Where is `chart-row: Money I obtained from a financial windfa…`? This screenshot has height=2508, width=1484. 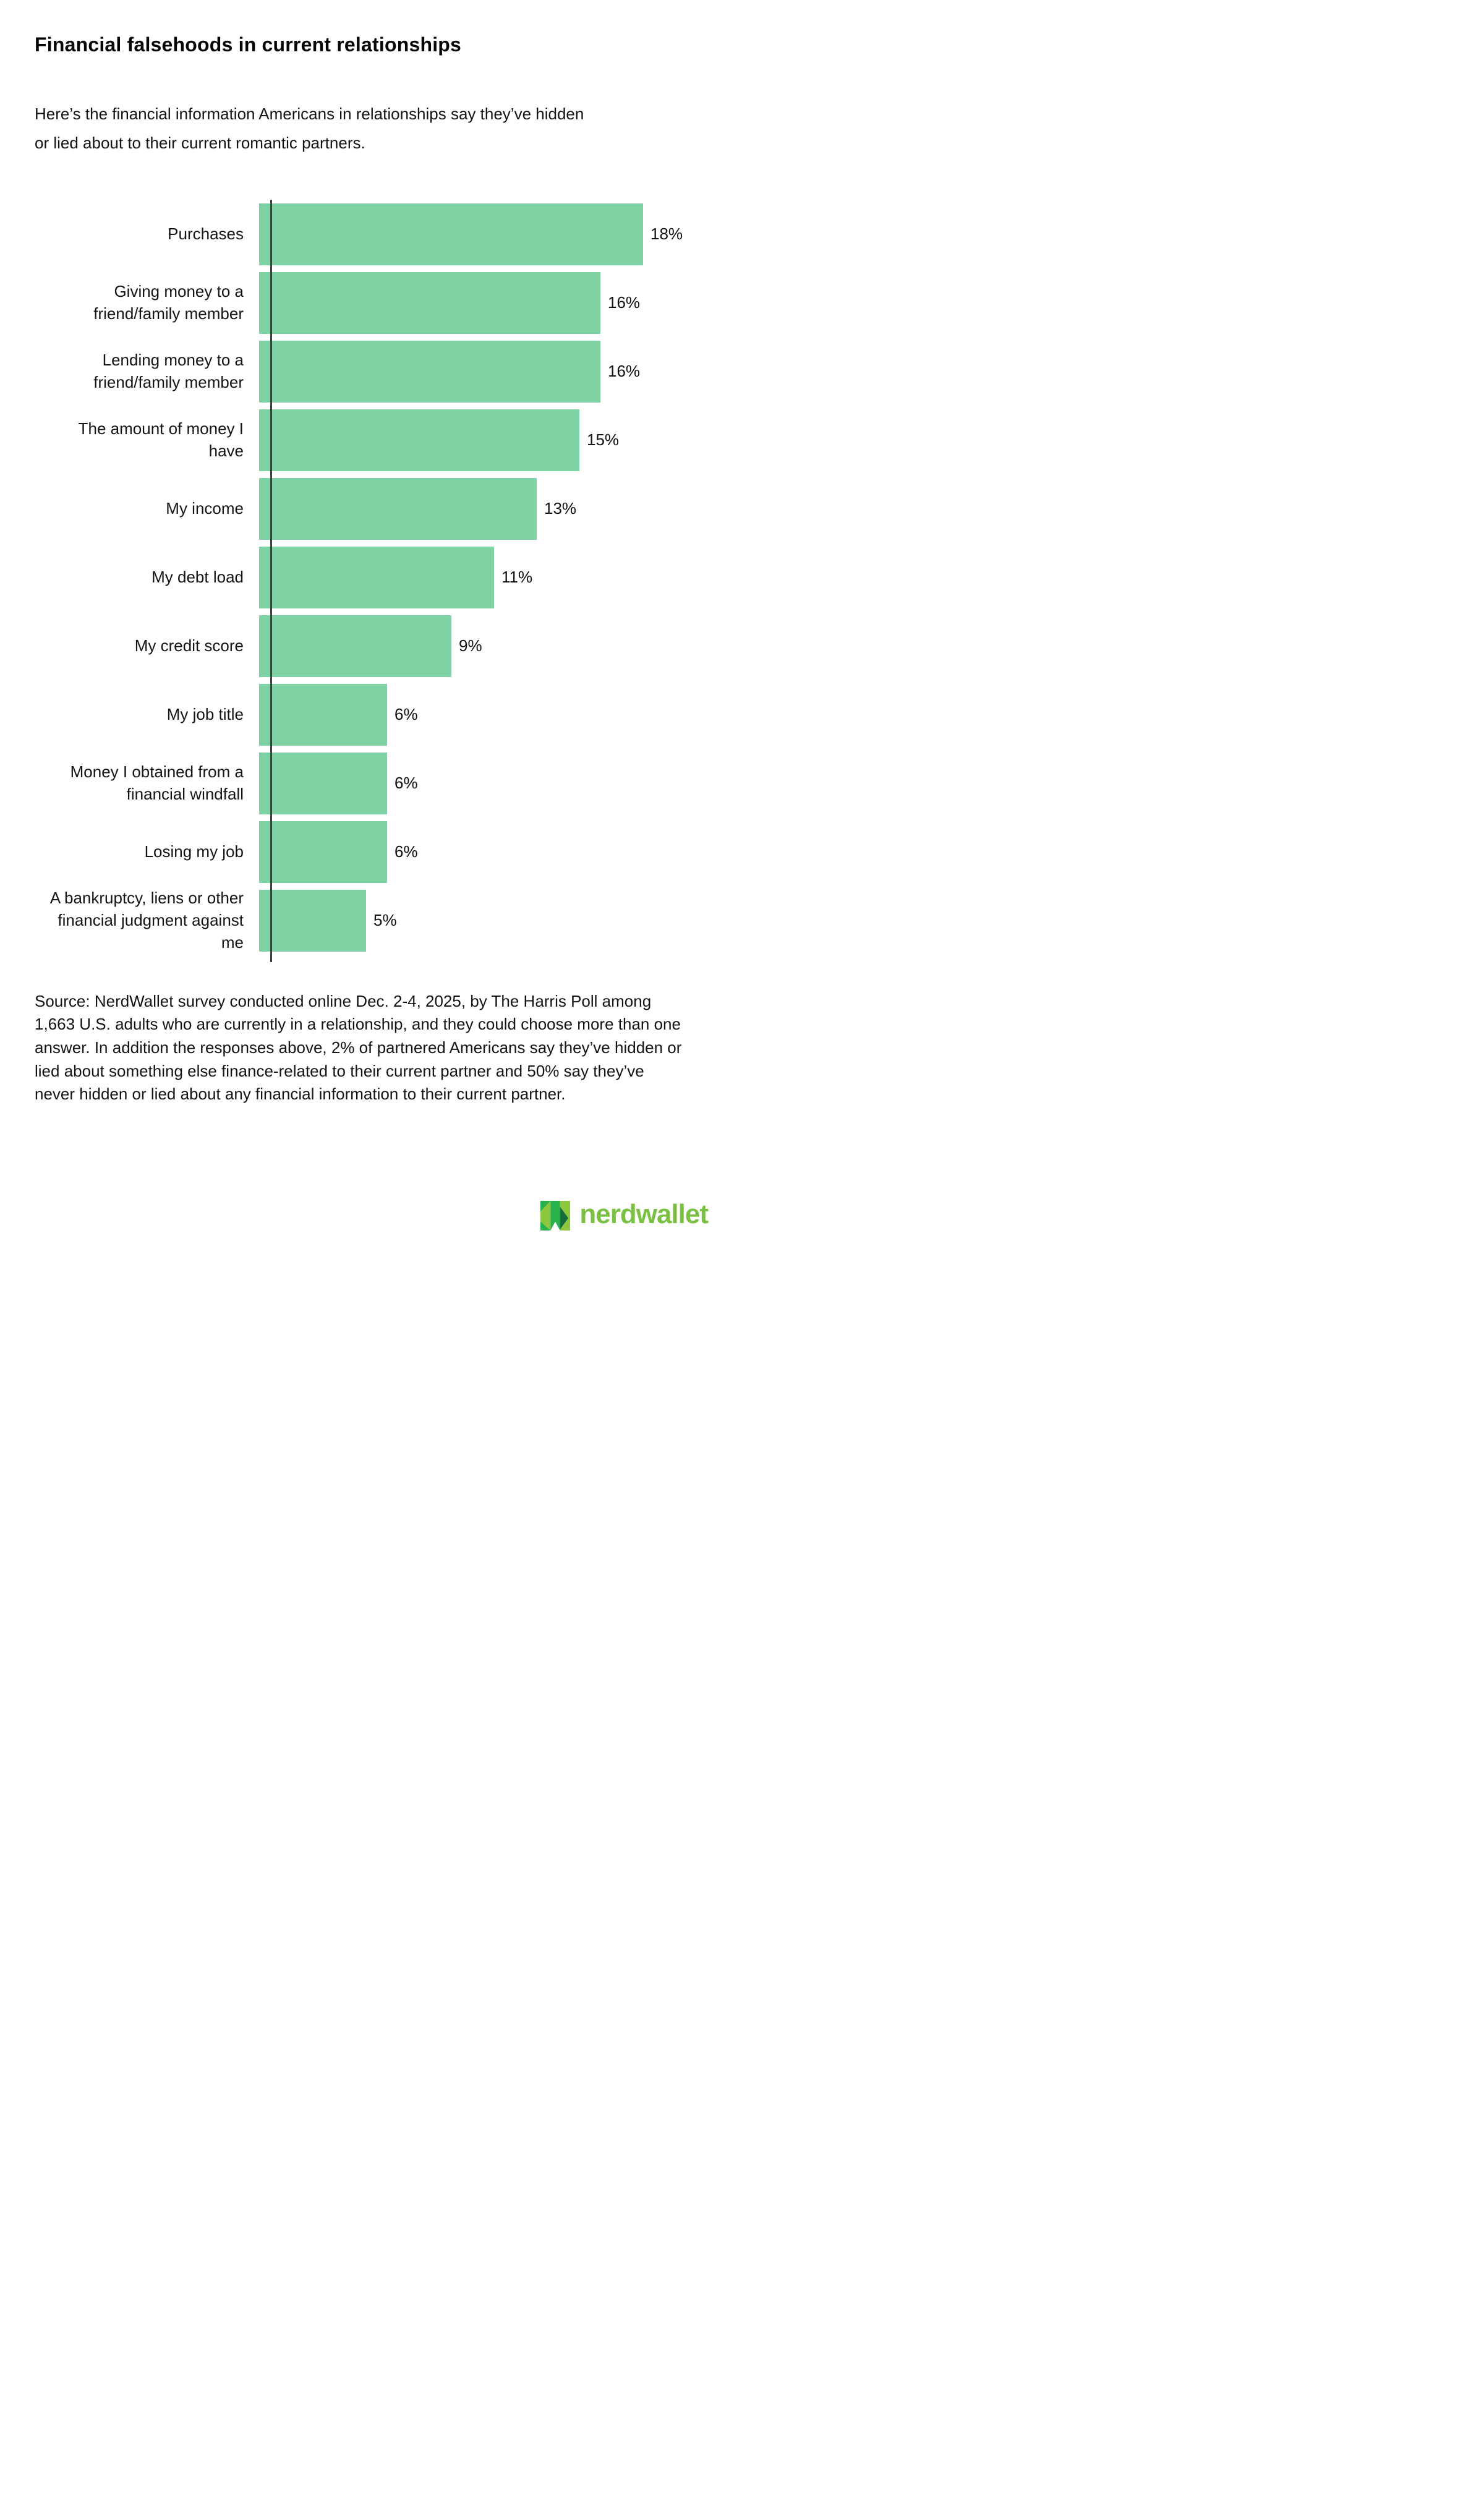 chart-row: Money I obtained from a financial windfa… is located at coordinates (368, 783).